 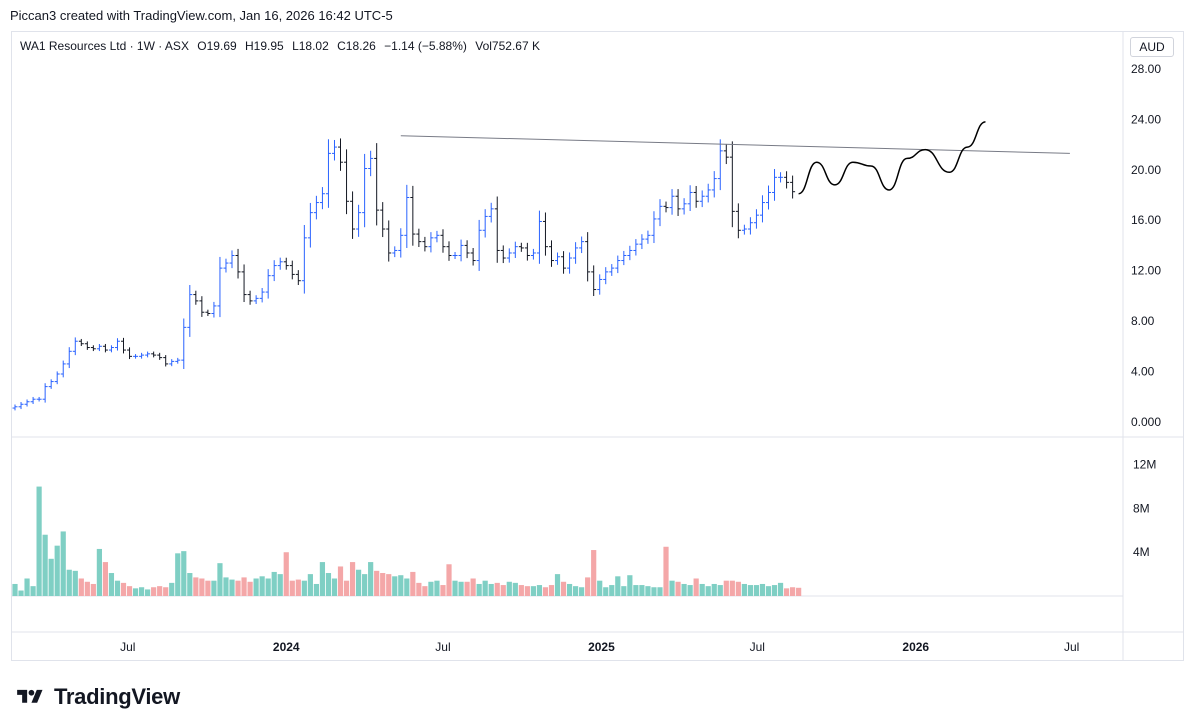 What do you see at coordinates (30, 696) in the screenshot?
I see `tradingview-logo-icon` at bounding box center [30, 696].